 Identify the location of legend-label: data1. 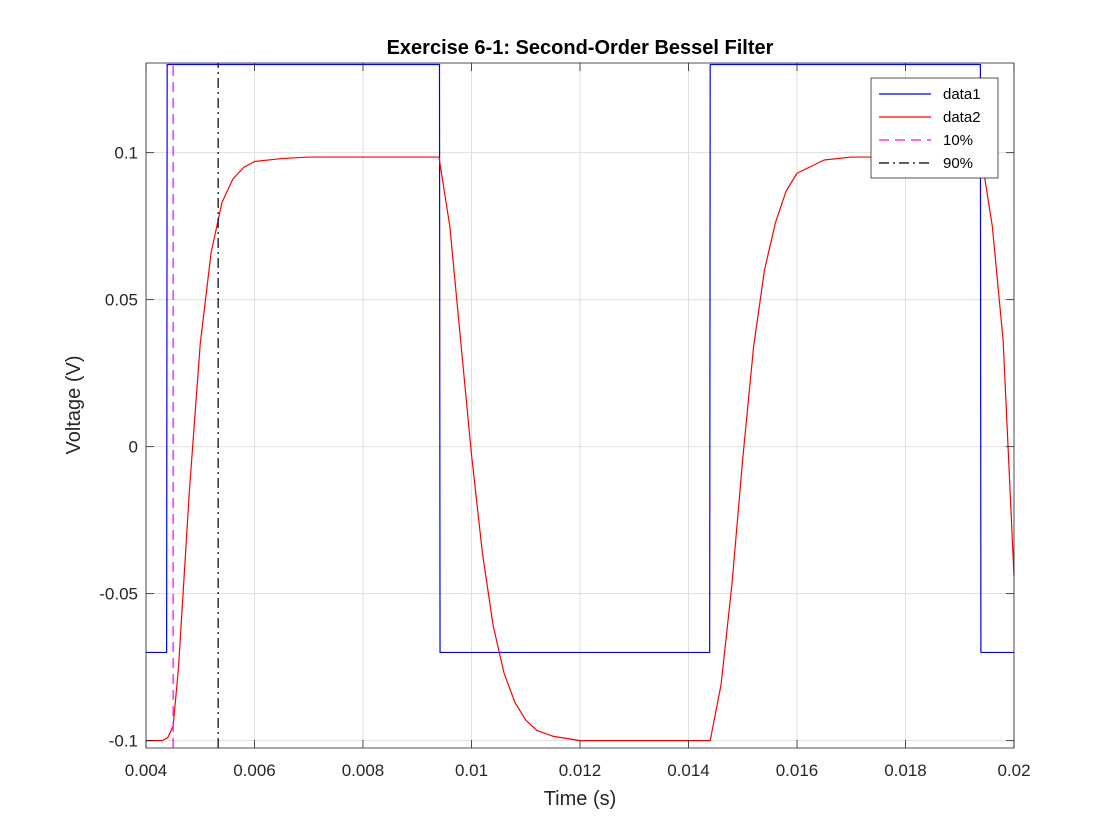
(962, 94).